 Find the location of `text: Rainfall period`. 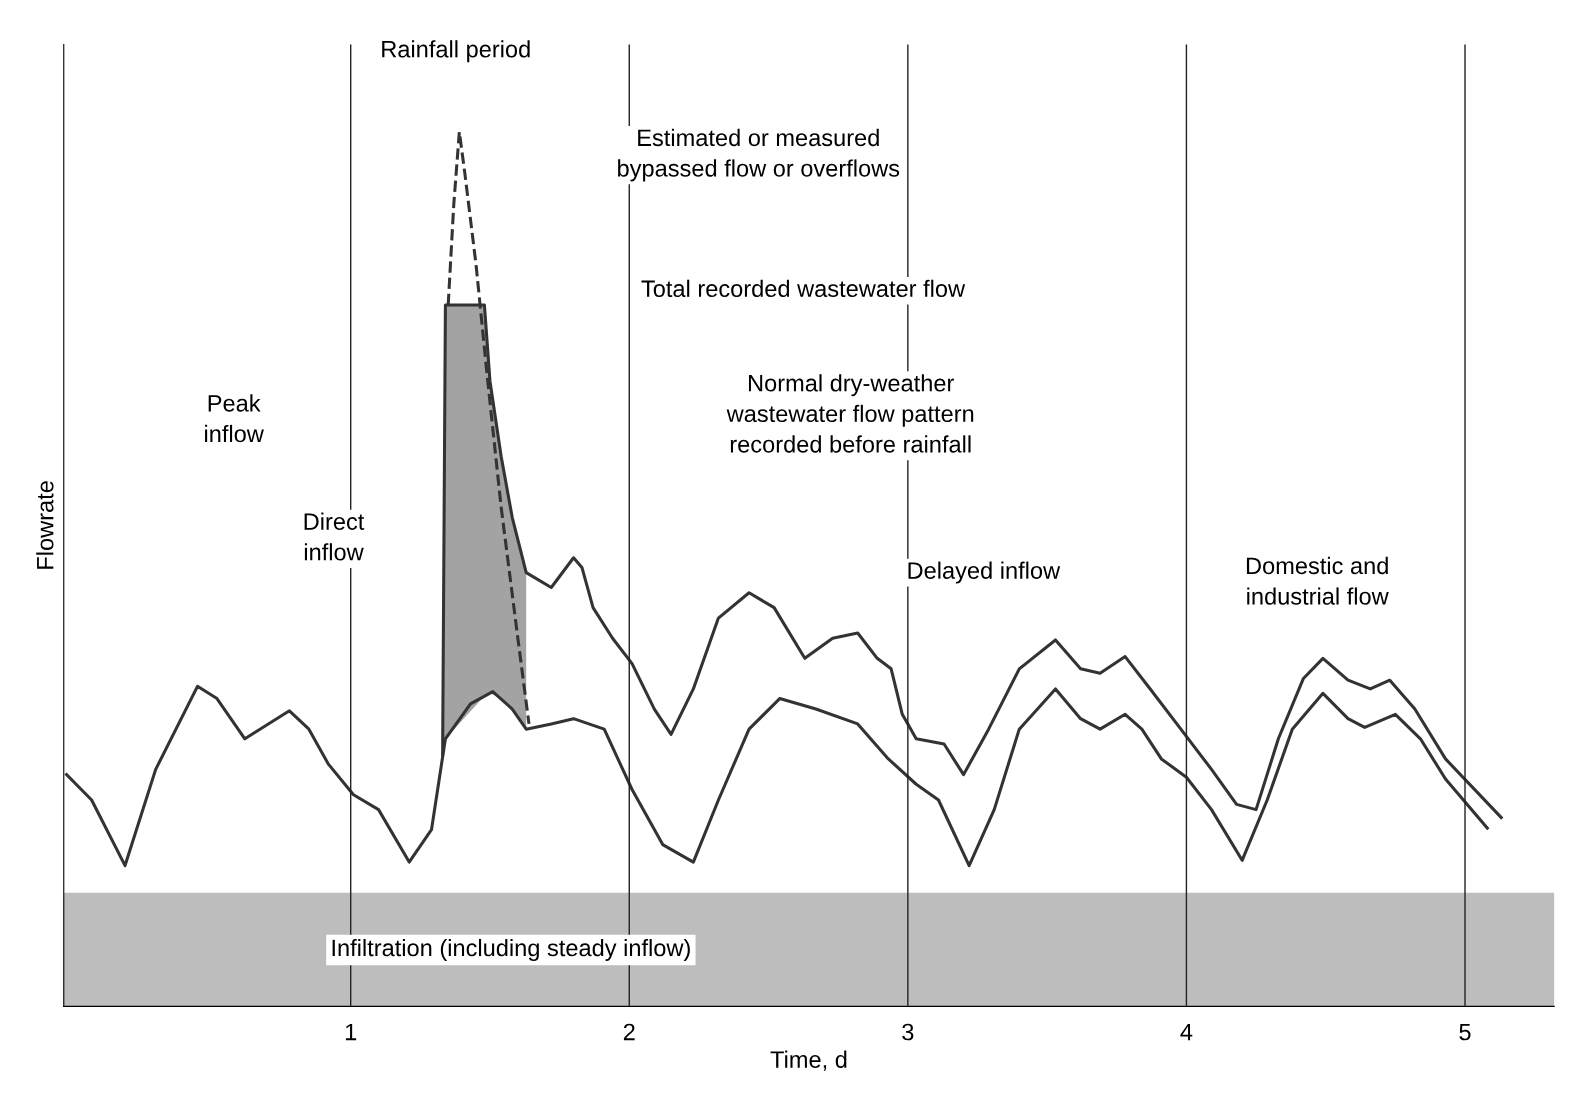

text: Rainfall period is located at coordinates (456, 51).